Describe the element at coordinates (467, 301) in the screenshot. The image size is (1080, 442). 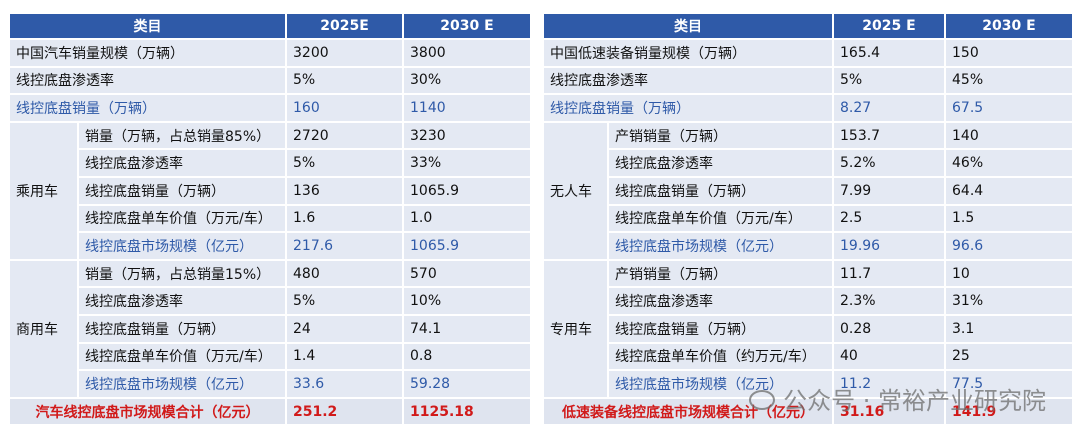
I see `value-2030: 10%` at that location.